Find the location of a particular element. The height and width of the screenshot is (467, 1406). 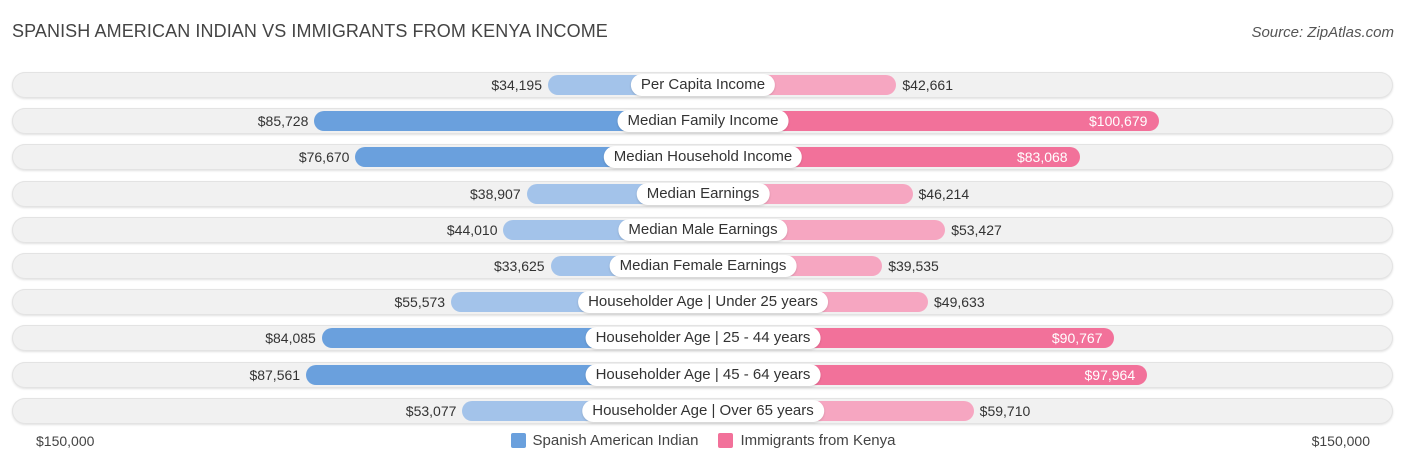

axis-right-label: $150,000 is located at coordinates (1340, 441).